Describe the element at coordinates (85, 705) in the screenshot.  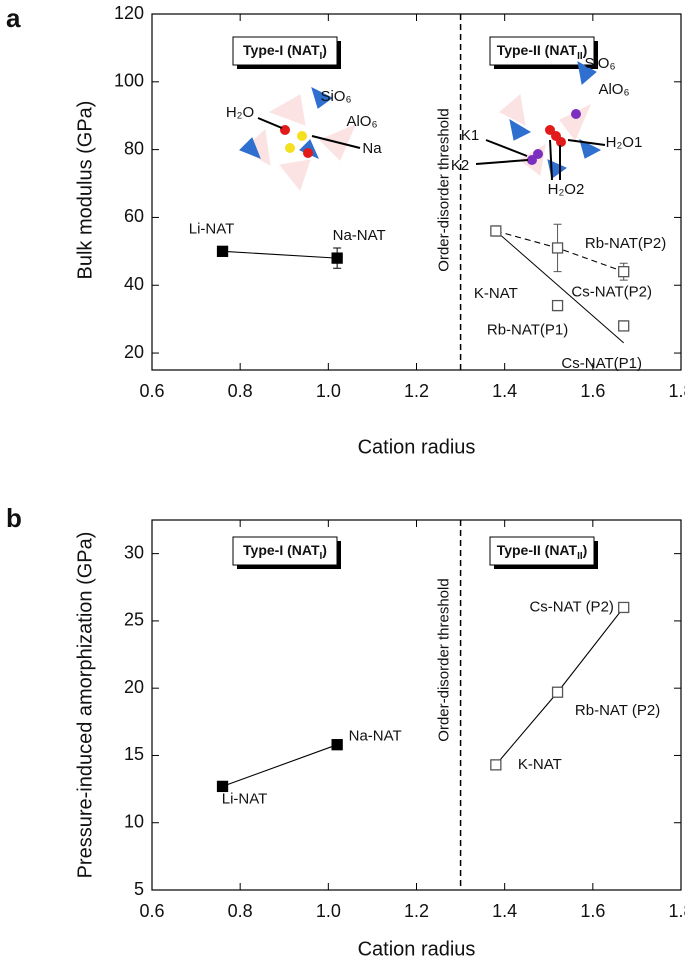
I see `y-axis-label: Pressure-induced amorphization (GPa)` at that location.